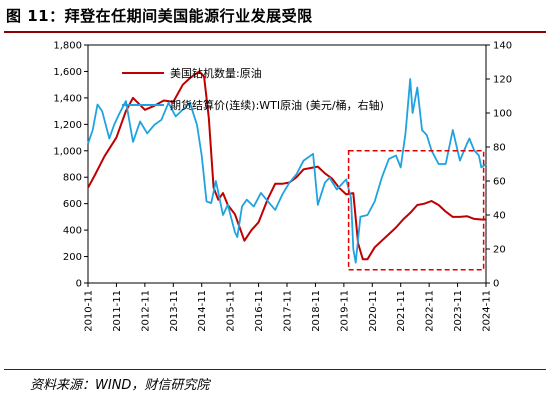  What do you see at coordinates (275, 369) in the screenshot?
I see `source-rule` at bounding box center [275, 369].